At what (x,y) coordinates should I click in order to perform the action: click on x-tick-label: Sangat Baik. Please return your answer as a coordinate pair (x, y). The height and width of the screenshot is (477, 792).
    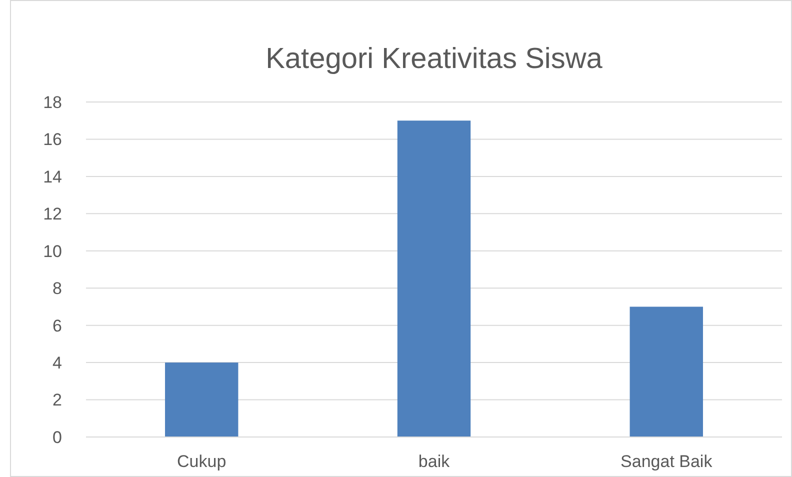
    Looking at the image, I should click on (666, 461).